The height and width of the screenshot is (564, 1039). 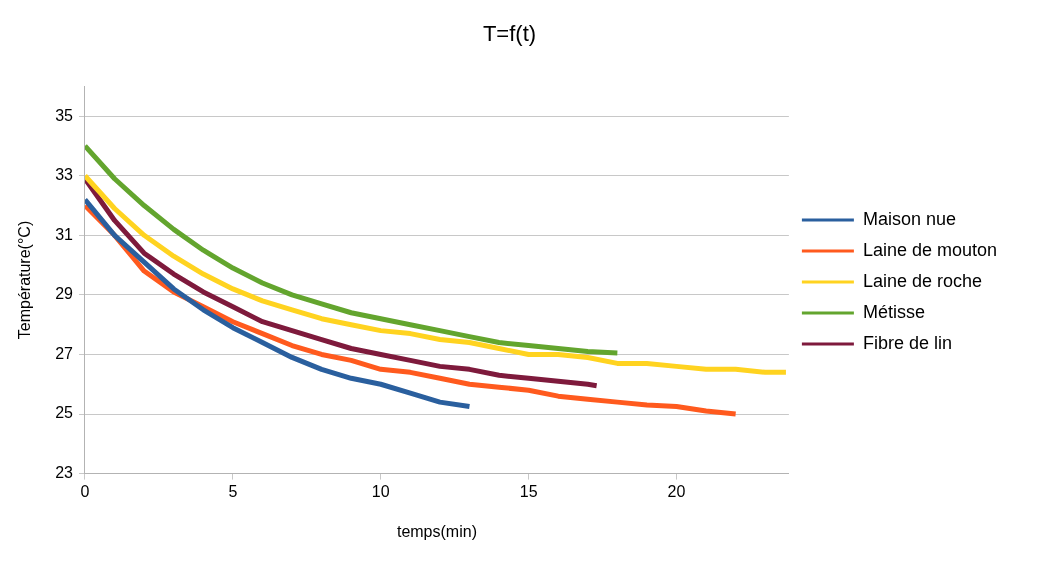 What do you see at coordinates (509, 34) in the screenshot?
I see `chart-title: T=f(t)` at bounding box center [509, 34].